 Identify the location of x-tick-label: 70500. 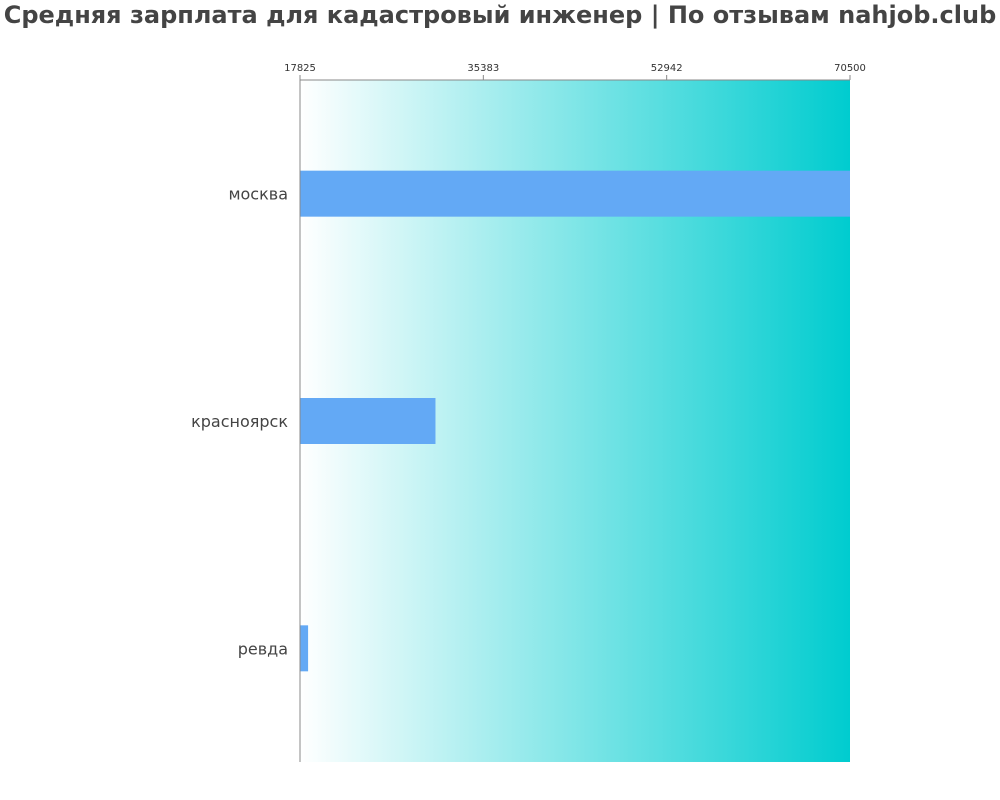
(850, 68).